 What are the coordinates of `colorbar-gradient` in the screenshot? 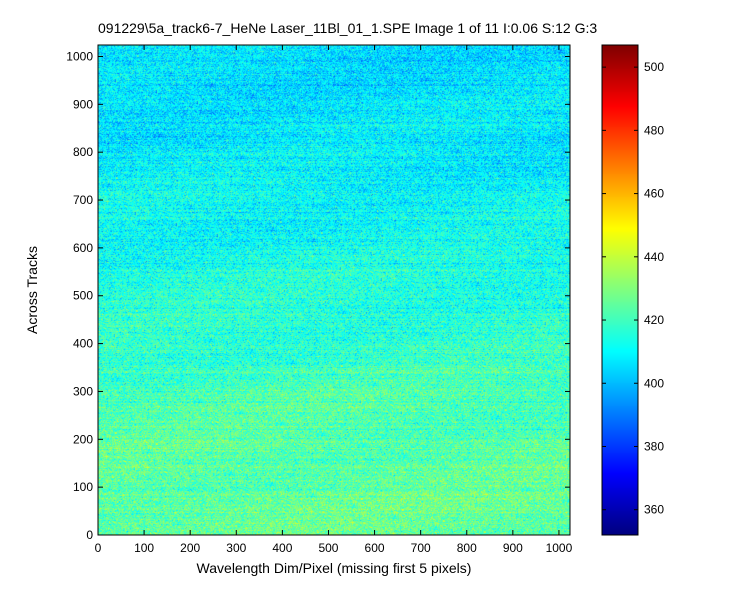 It's located at (620, 290).